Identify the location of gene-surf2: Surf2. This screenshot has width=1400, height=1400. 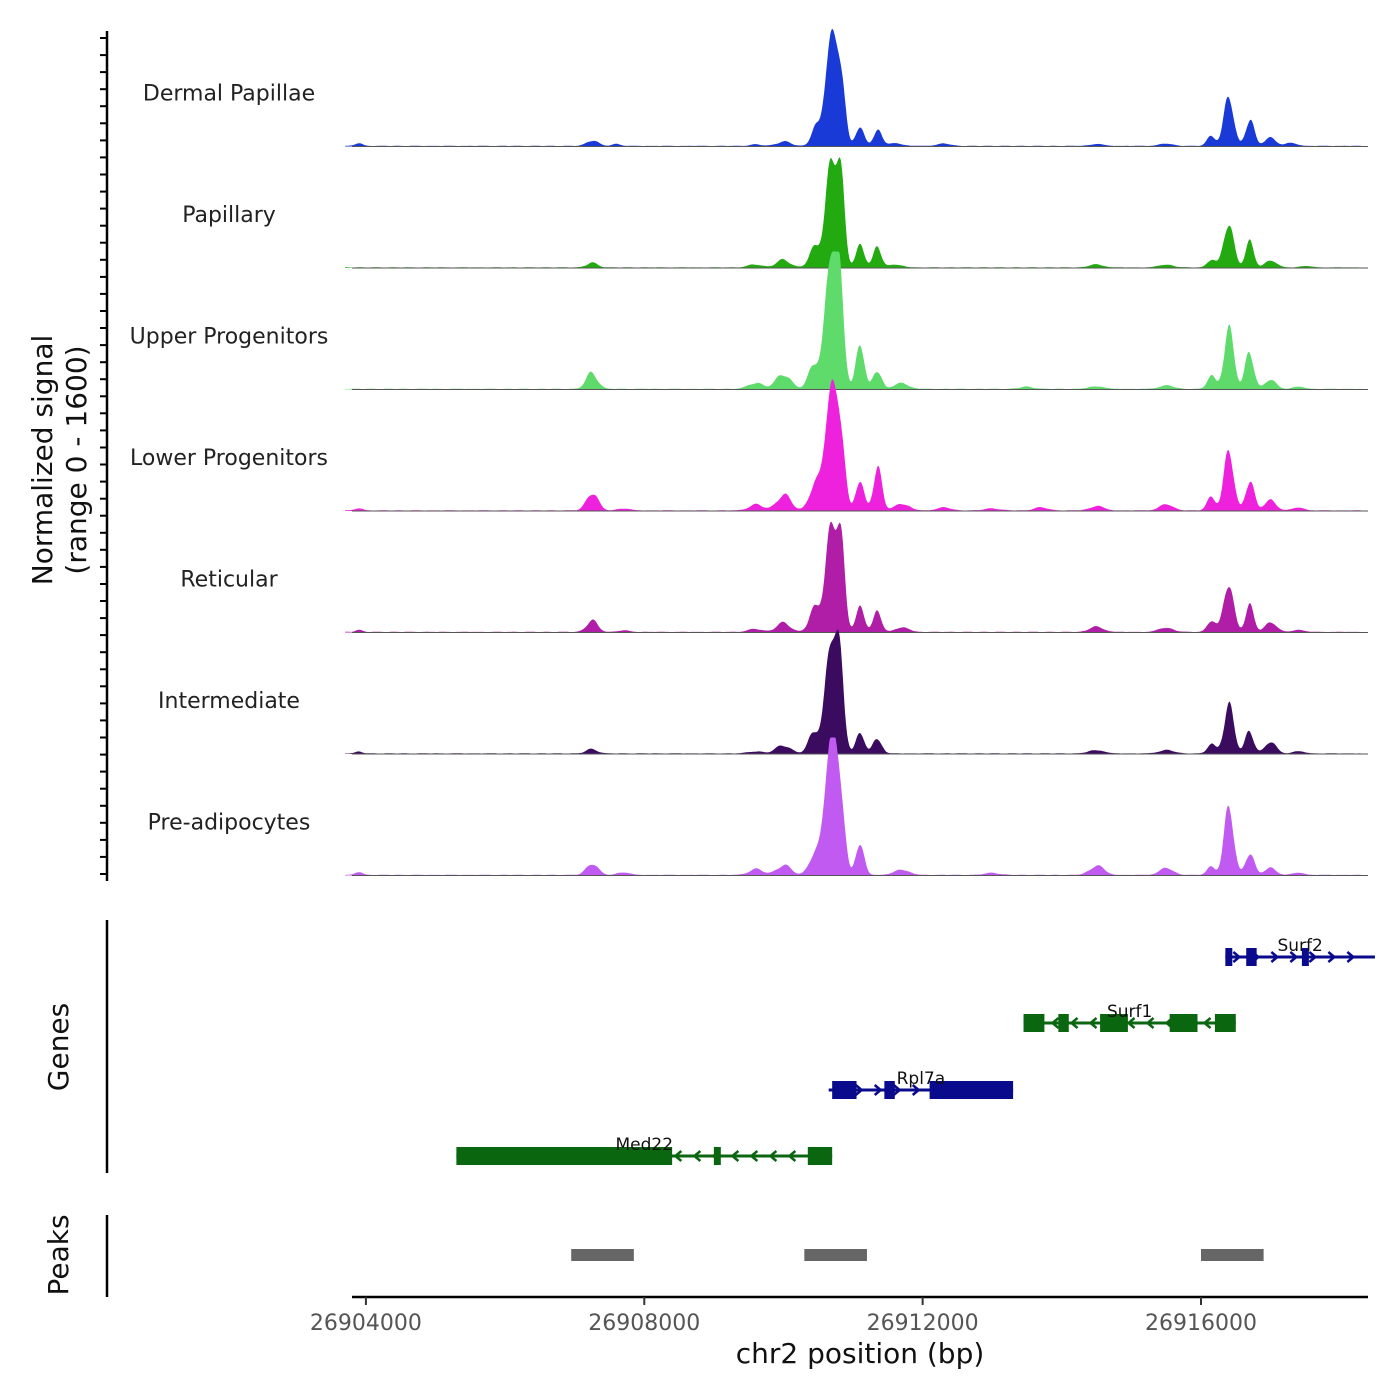
(1300, 951).